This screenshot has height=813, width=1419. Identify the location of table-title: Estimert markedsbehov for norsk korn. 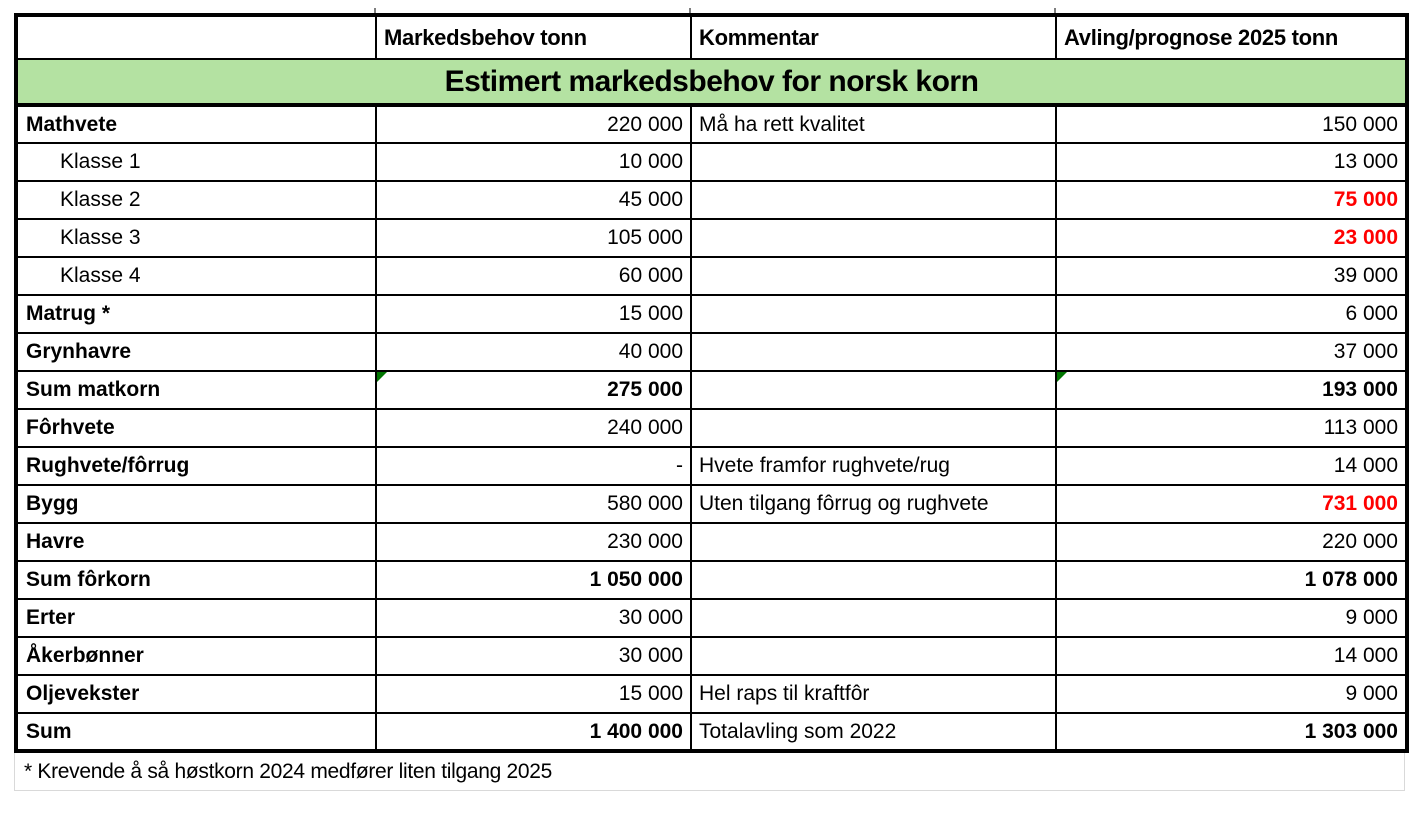
(711, 82).